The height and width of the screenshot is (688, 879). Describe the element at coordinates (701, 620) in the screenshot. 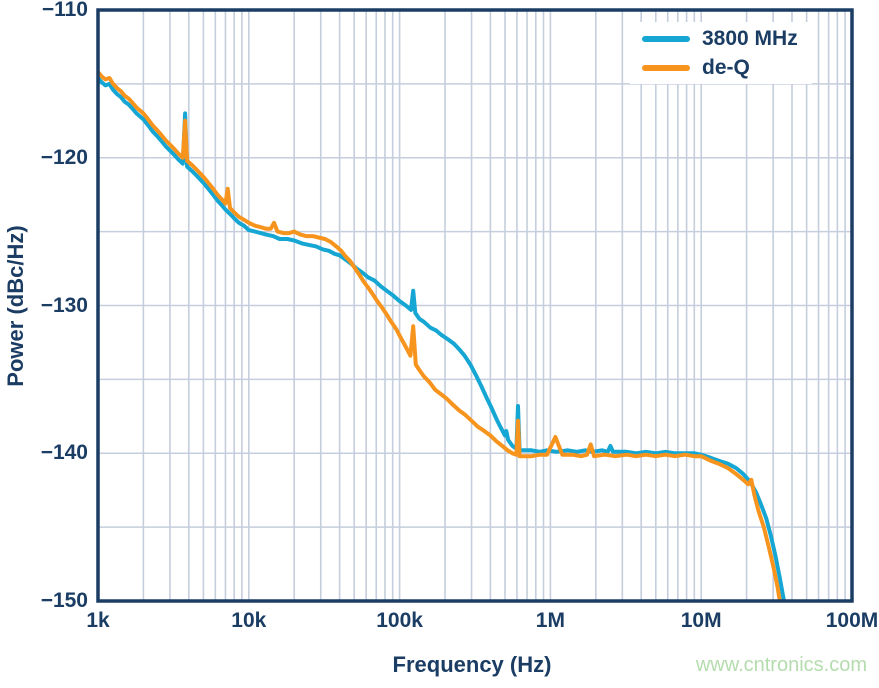

I see `x-tick-label-10M: 10M` at that location.